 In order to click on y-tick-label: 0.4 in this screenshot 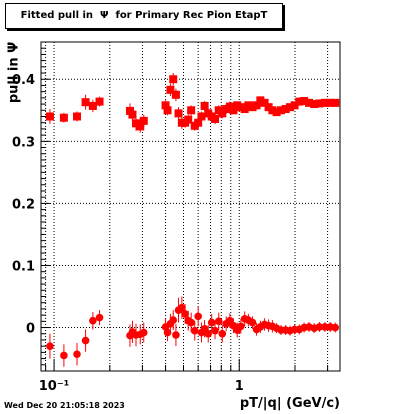, I will do `click(23, 80)`.